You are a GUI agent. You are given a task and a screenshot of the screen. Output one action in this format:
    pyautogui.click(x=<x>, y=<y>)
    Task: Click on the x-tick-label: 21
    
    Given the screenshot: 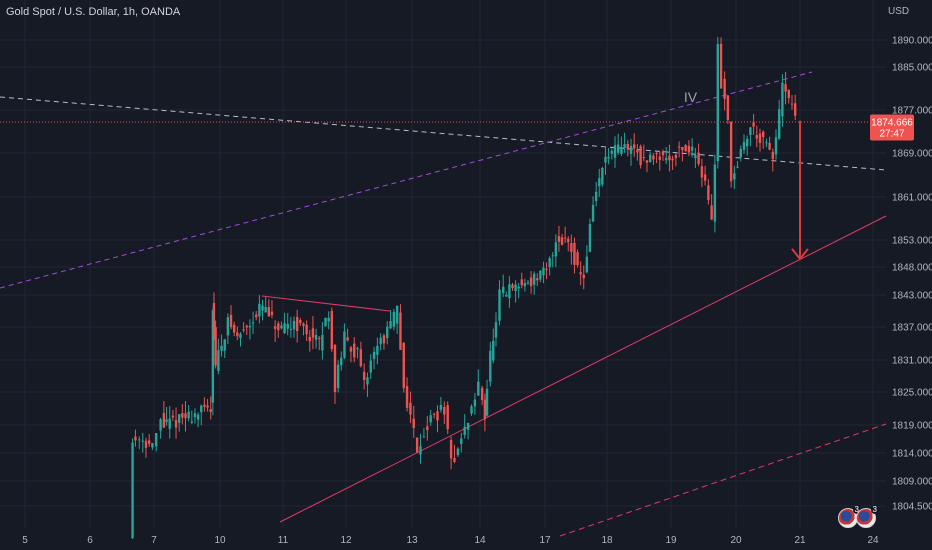 What is the action you would take?
    pyautogui.click(x=800, y=540)
    